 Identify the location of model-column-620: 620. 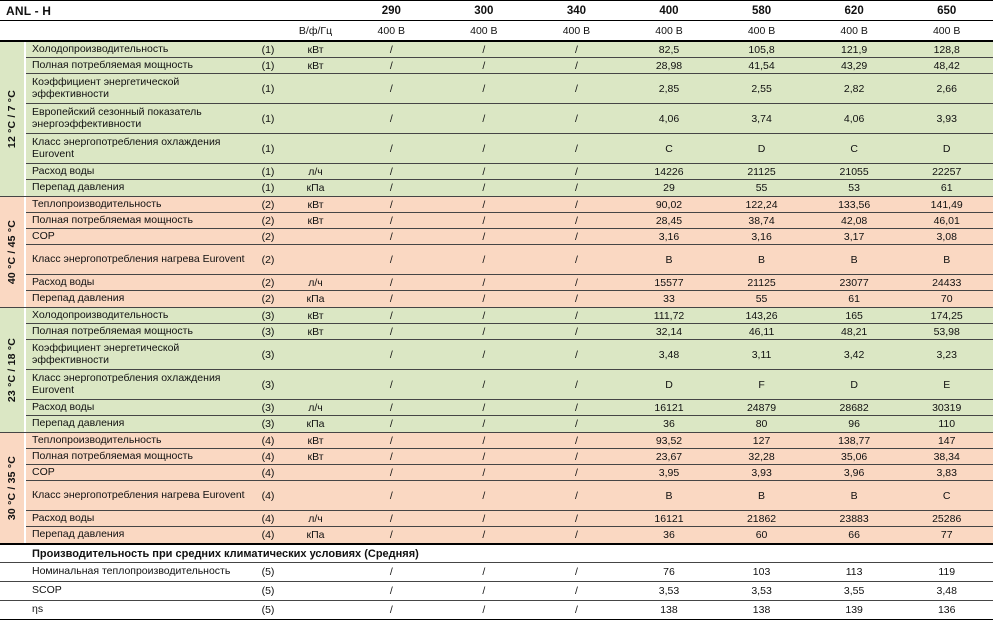
(854, 10).